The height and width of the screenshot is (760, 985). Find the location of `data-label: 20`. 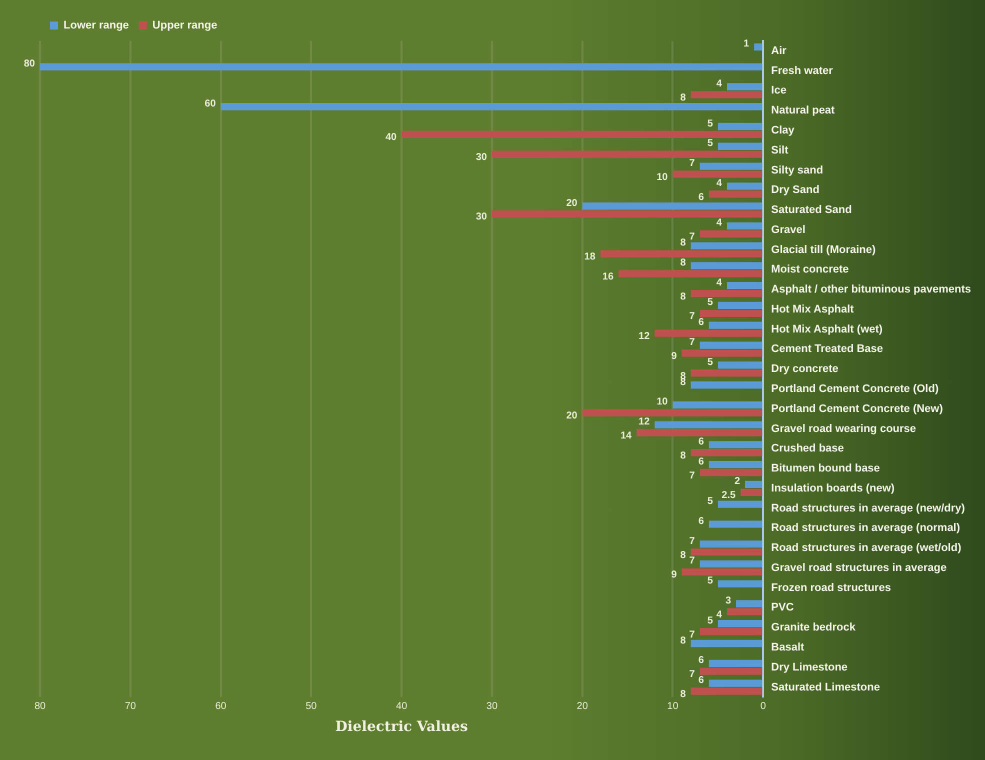

data-label: 20 is located at coordinates (572, 203).